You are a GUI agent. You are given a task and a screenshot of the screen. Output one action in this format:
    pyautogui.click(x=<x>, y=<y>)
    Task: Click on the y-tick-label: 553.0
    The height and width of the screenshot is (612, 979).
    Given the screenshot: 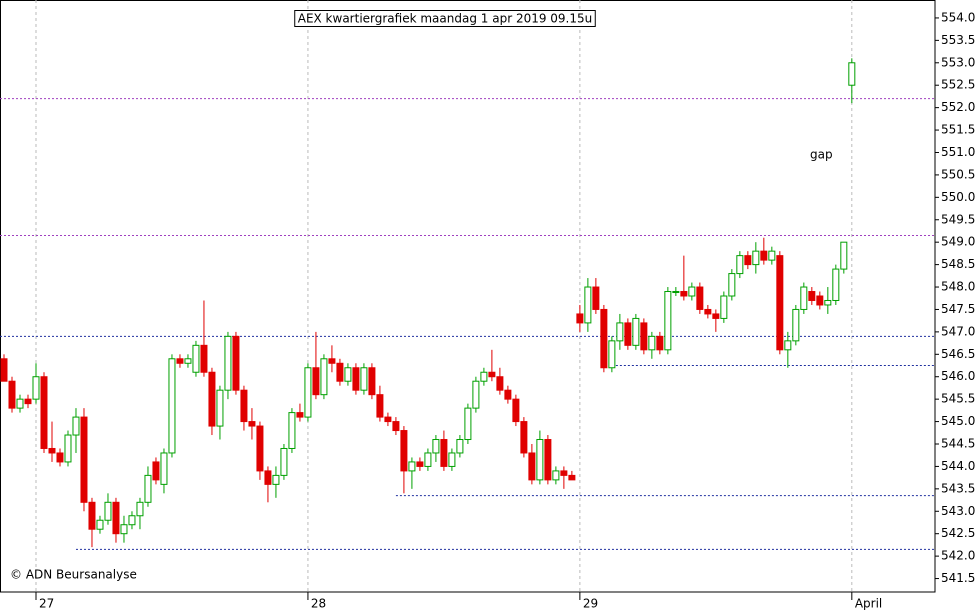 What is the action you would take?
    pyautogui.click(x=958, y=62)
    